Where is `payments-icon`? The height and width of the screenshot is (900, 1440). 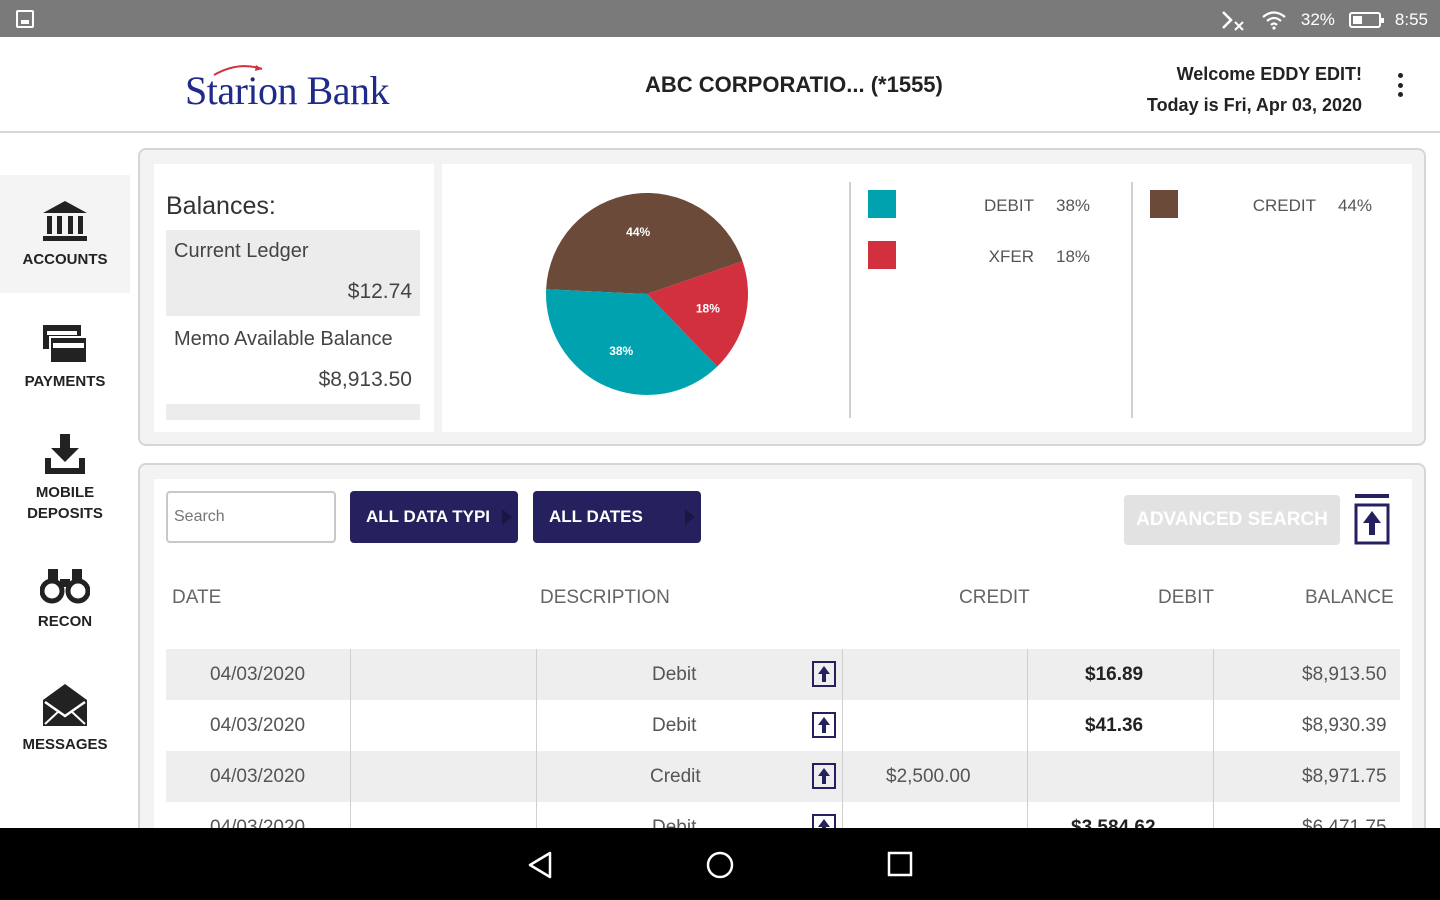
payments-icon is located at coordinates (65, 344).